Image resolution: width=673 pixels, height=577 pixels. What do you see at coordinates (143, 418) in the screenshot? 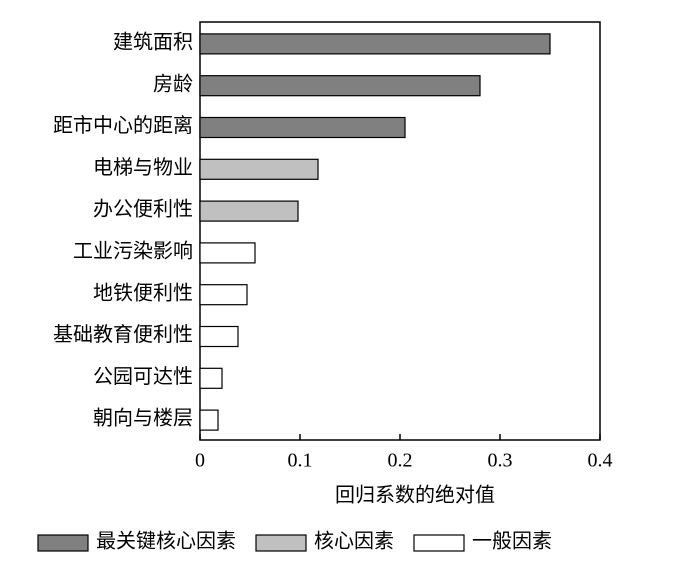
I see `y-tick-label: 朝向与楼层` at bounding box center [143, 418].